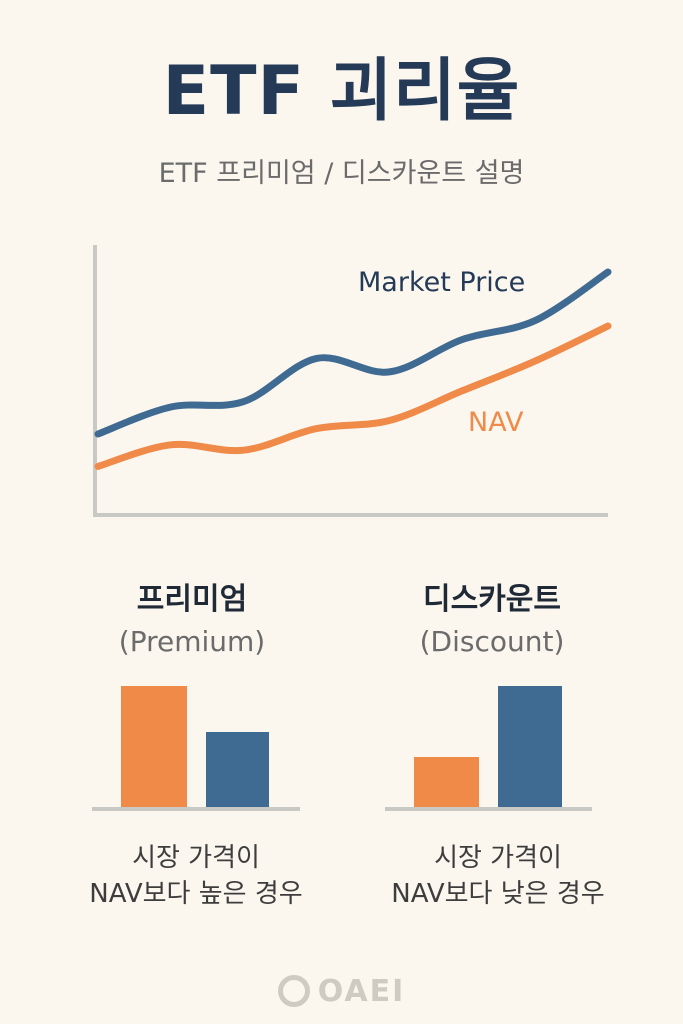  I want to click on page-title: ETF 괴리율, so click(341, 91).